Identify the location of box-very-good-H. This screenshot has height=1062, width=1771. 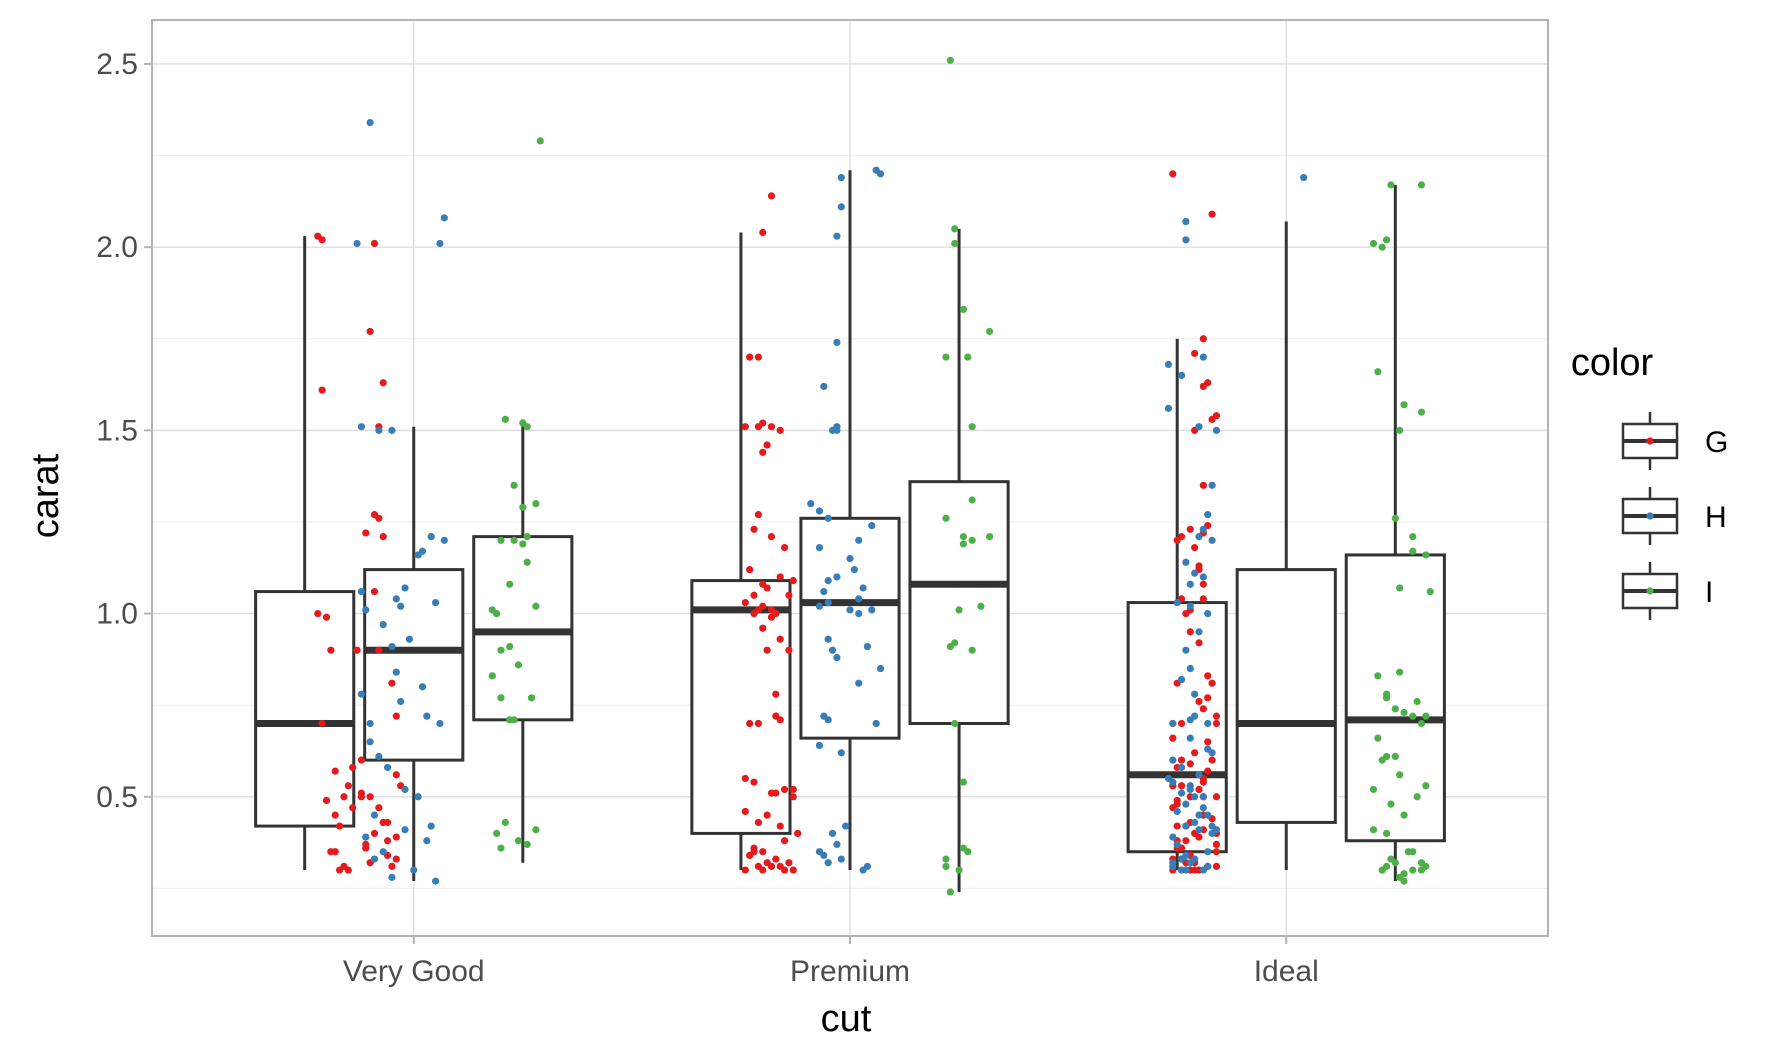
(414, 654).